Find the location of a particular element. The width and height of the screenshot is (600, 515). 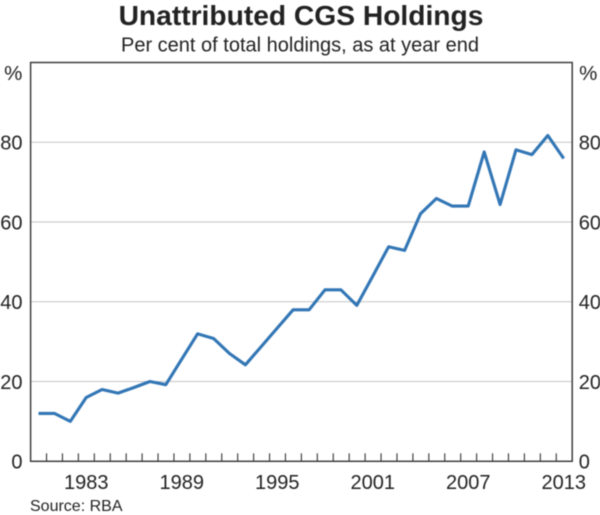

svg-text: Source: RBA is located at coordinates (76, 506).